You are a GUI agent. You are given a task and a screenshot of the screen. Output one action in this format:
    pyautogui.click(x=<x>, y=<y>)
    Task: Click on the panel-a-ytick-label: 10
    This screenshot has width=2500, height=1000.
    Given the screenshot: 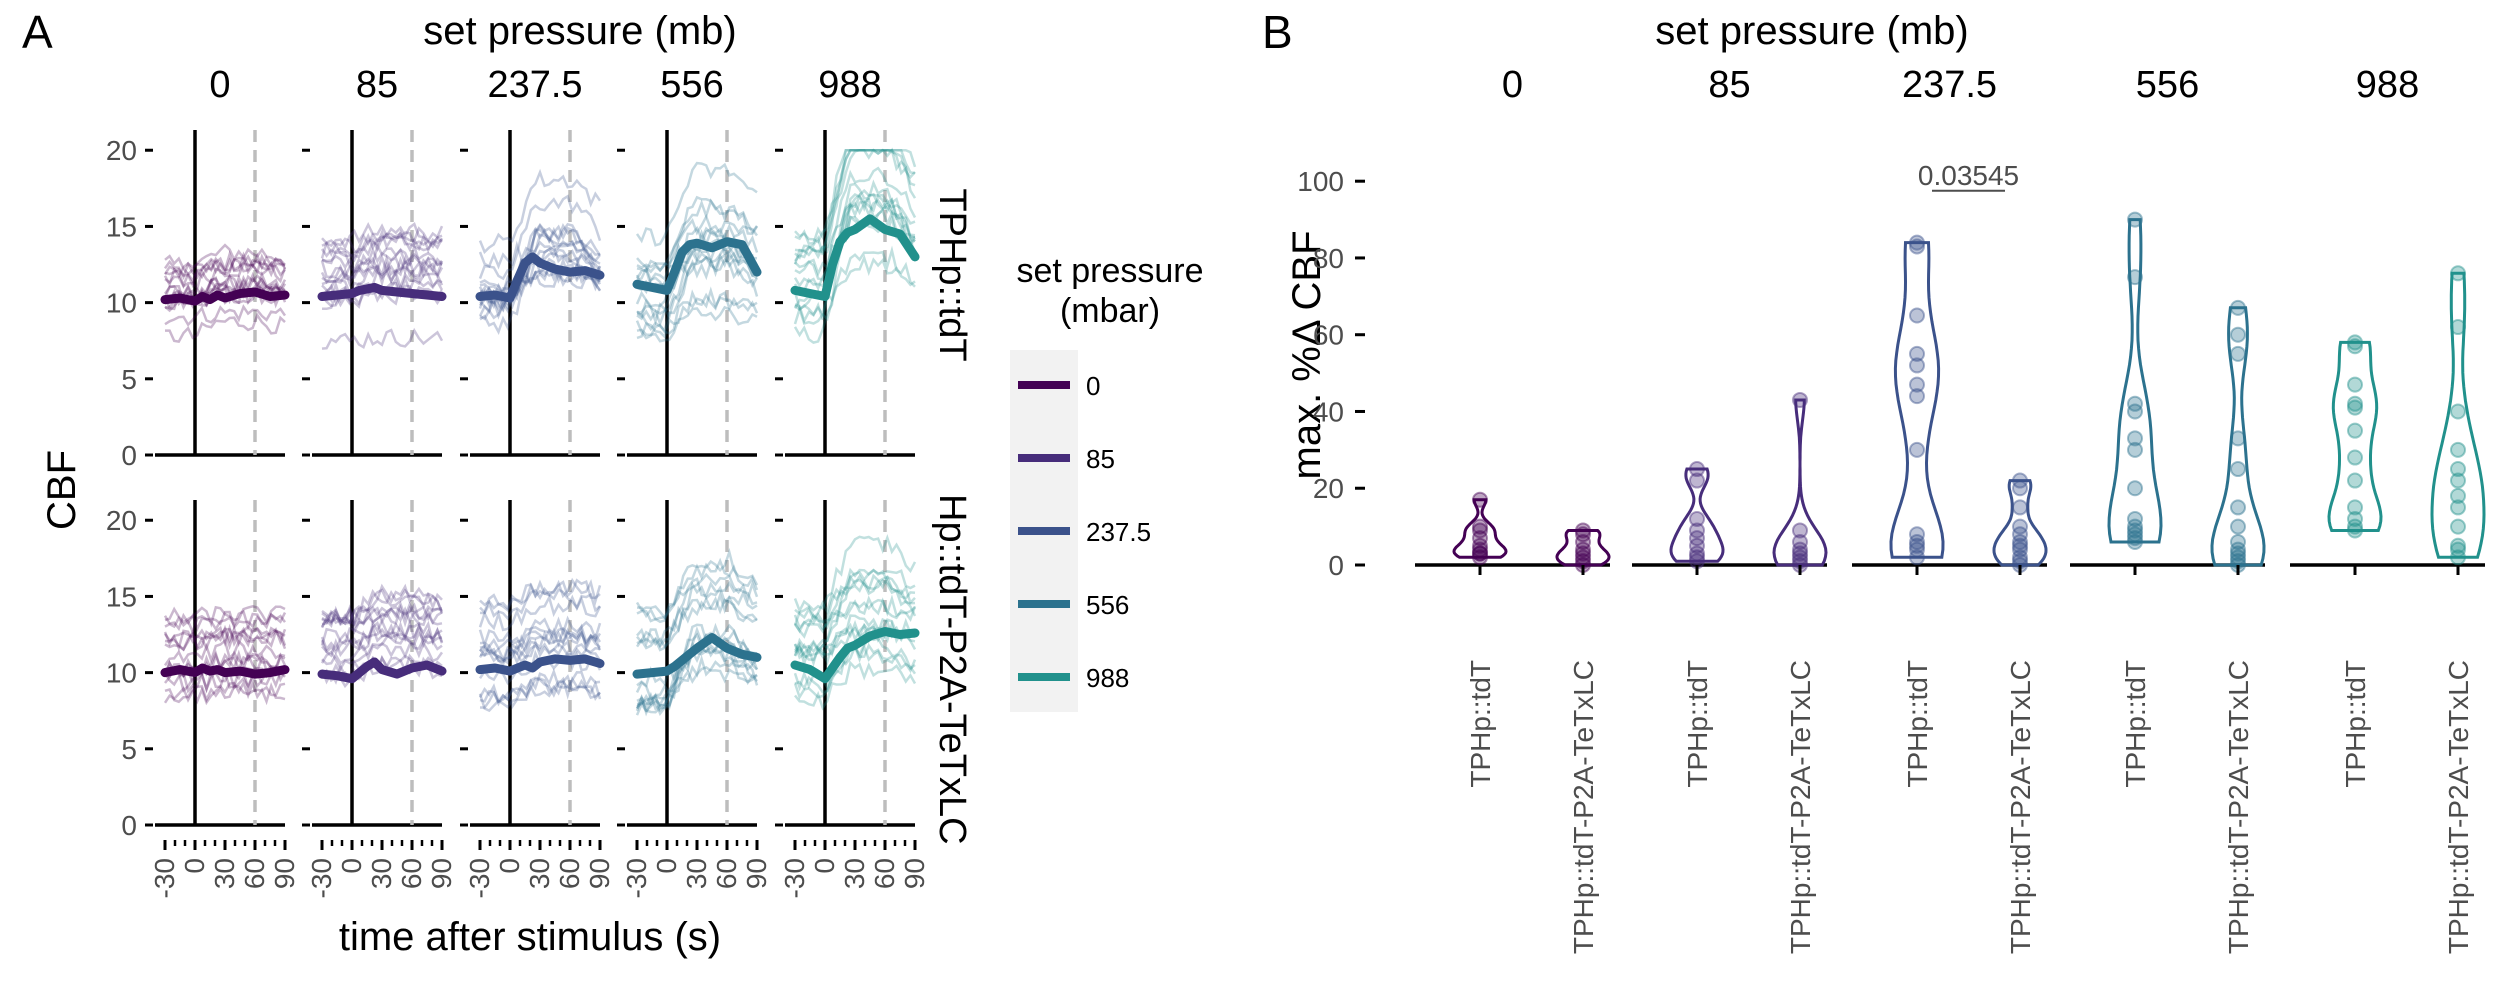 What is the action you would take?
    pyautogui.click(x=121, y=673)
    